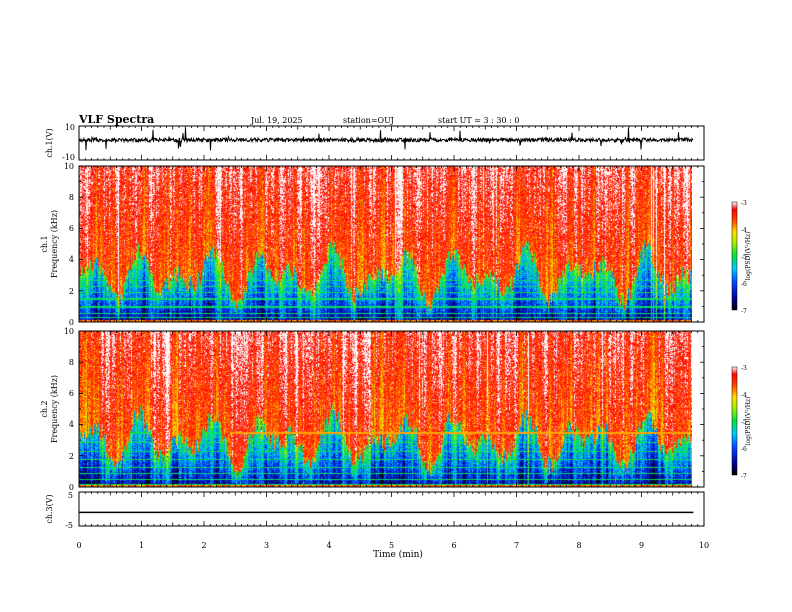  Describe the element at coordinates (71, 228) in the screenshot. I see `ch1-freq-tick-6: 6` at that location.